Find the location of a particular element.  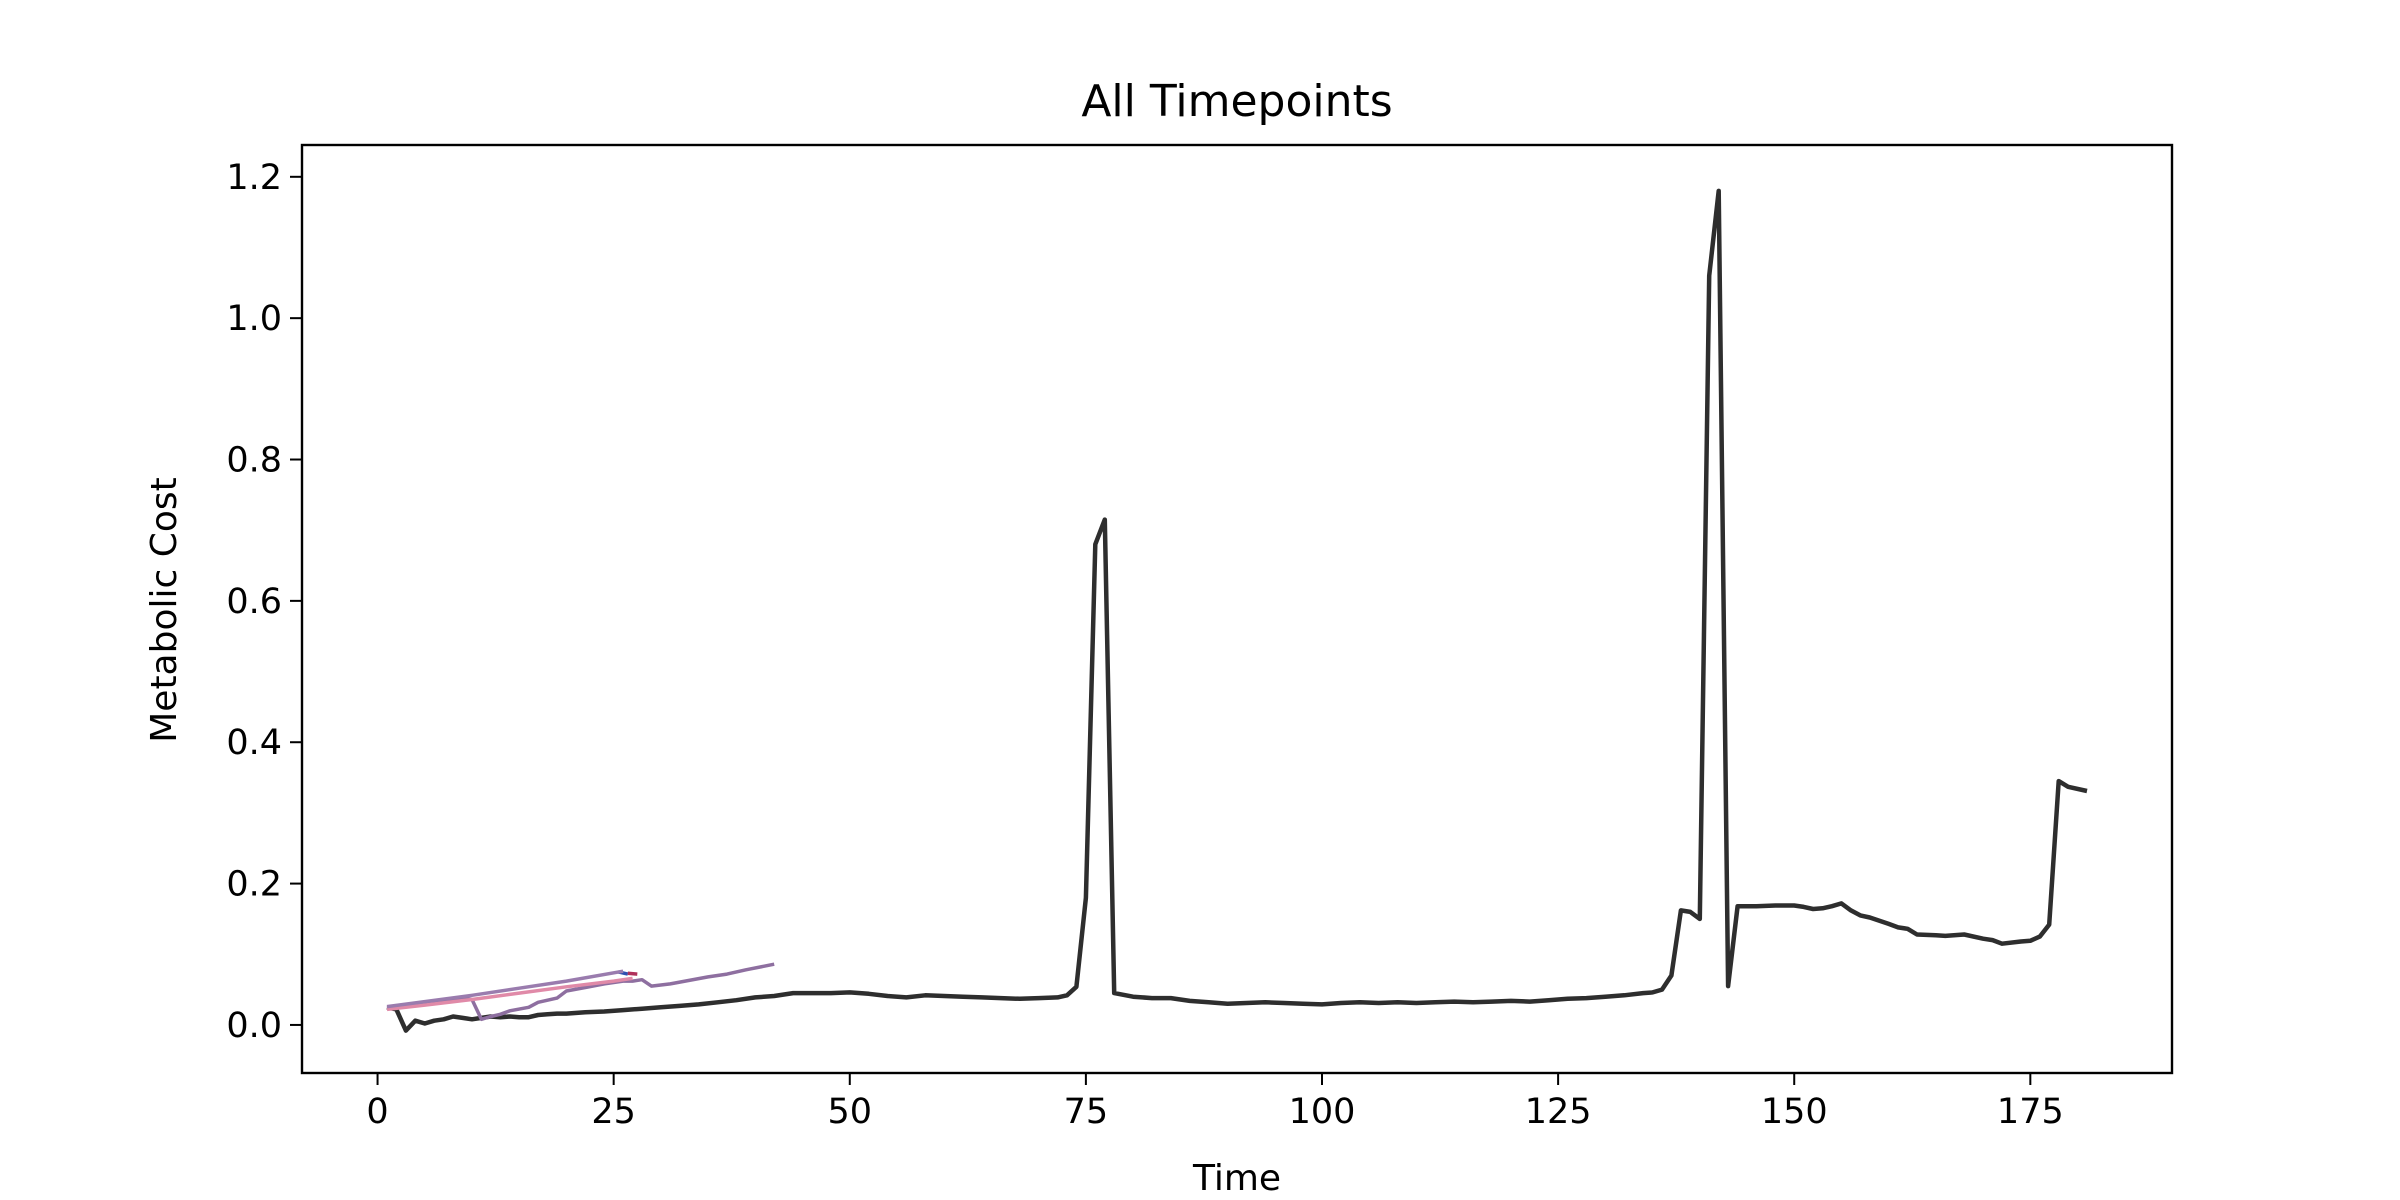

x-tick-label: 75 is located at coordinates (1086, 1112).